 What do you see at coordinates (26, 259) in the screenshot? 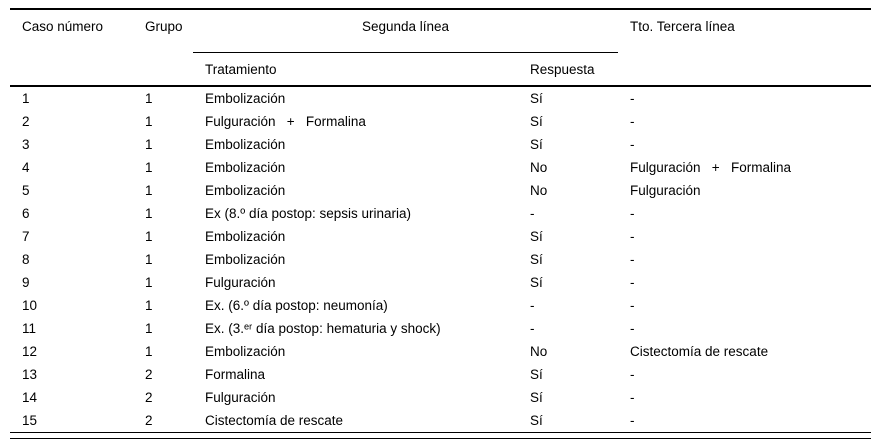
I see `cell-caso: 8` at bounding box center [26, 259].